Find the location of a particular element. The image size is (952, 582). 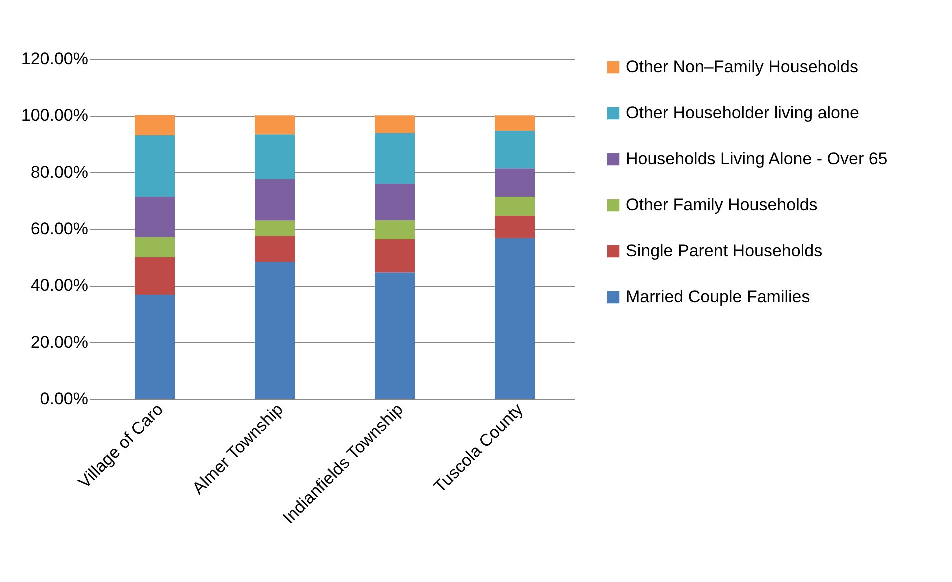

y-tick-label: 120.00% is located at coordinates (54, 59).